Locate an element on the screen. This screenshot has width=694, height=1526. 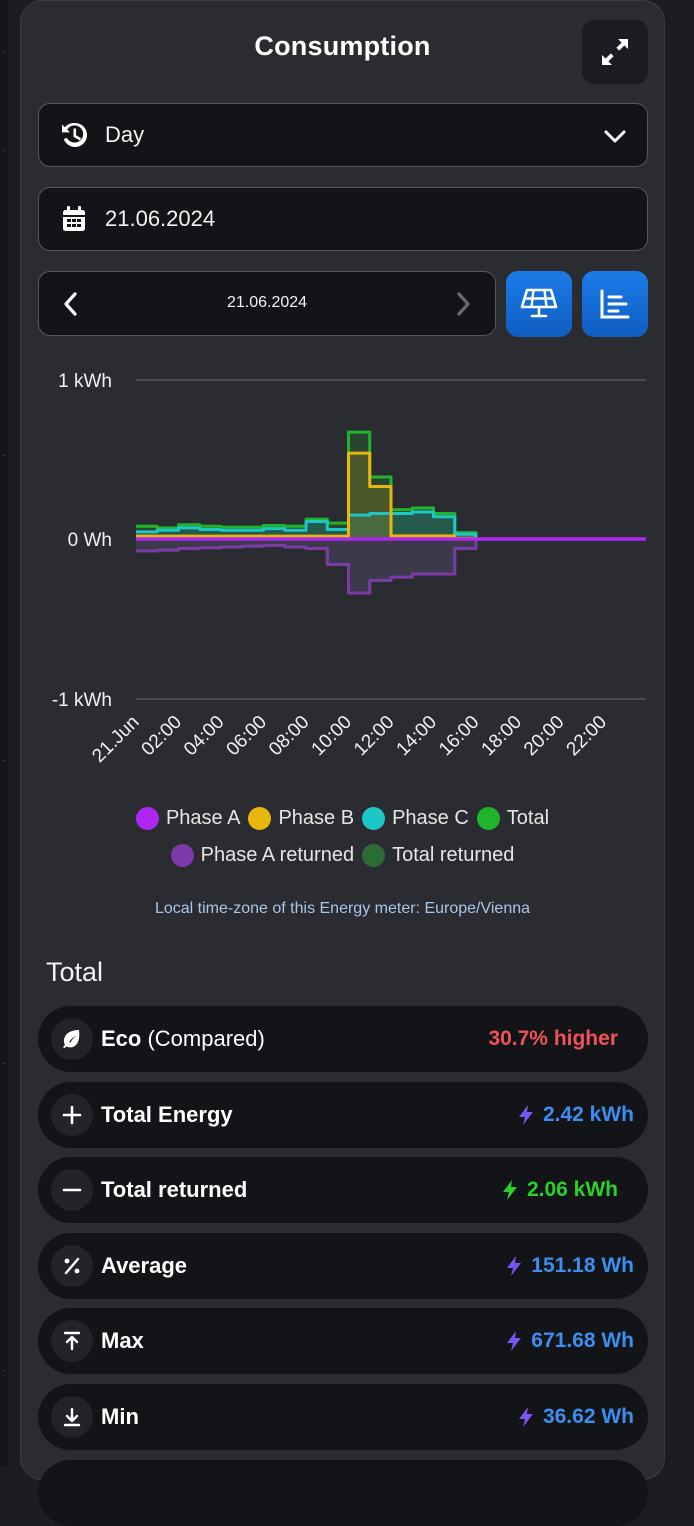
x-tick-label: 22:00 is located at coordinates (587, 736).